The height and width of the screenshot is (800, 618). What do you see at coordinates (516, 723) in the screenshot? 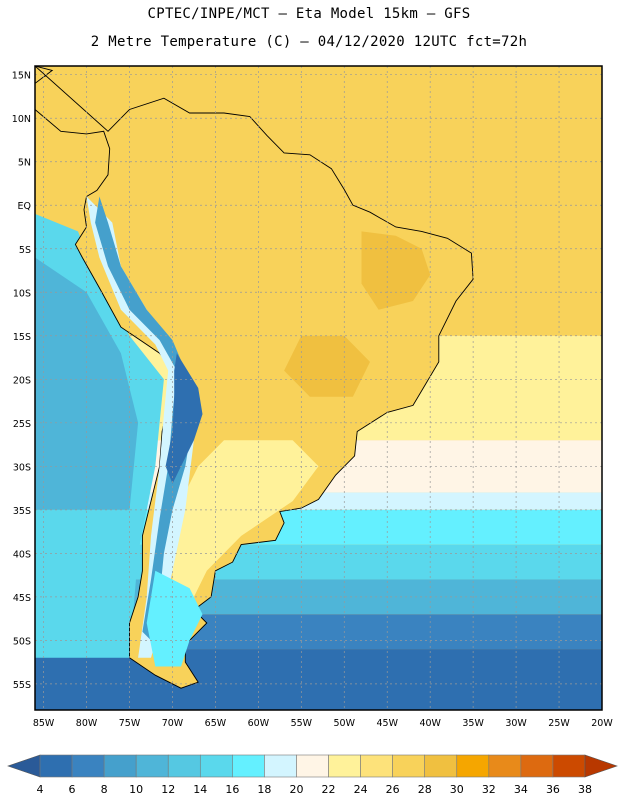
I see `lon-label: 30W` at bounding box center [516, 723].